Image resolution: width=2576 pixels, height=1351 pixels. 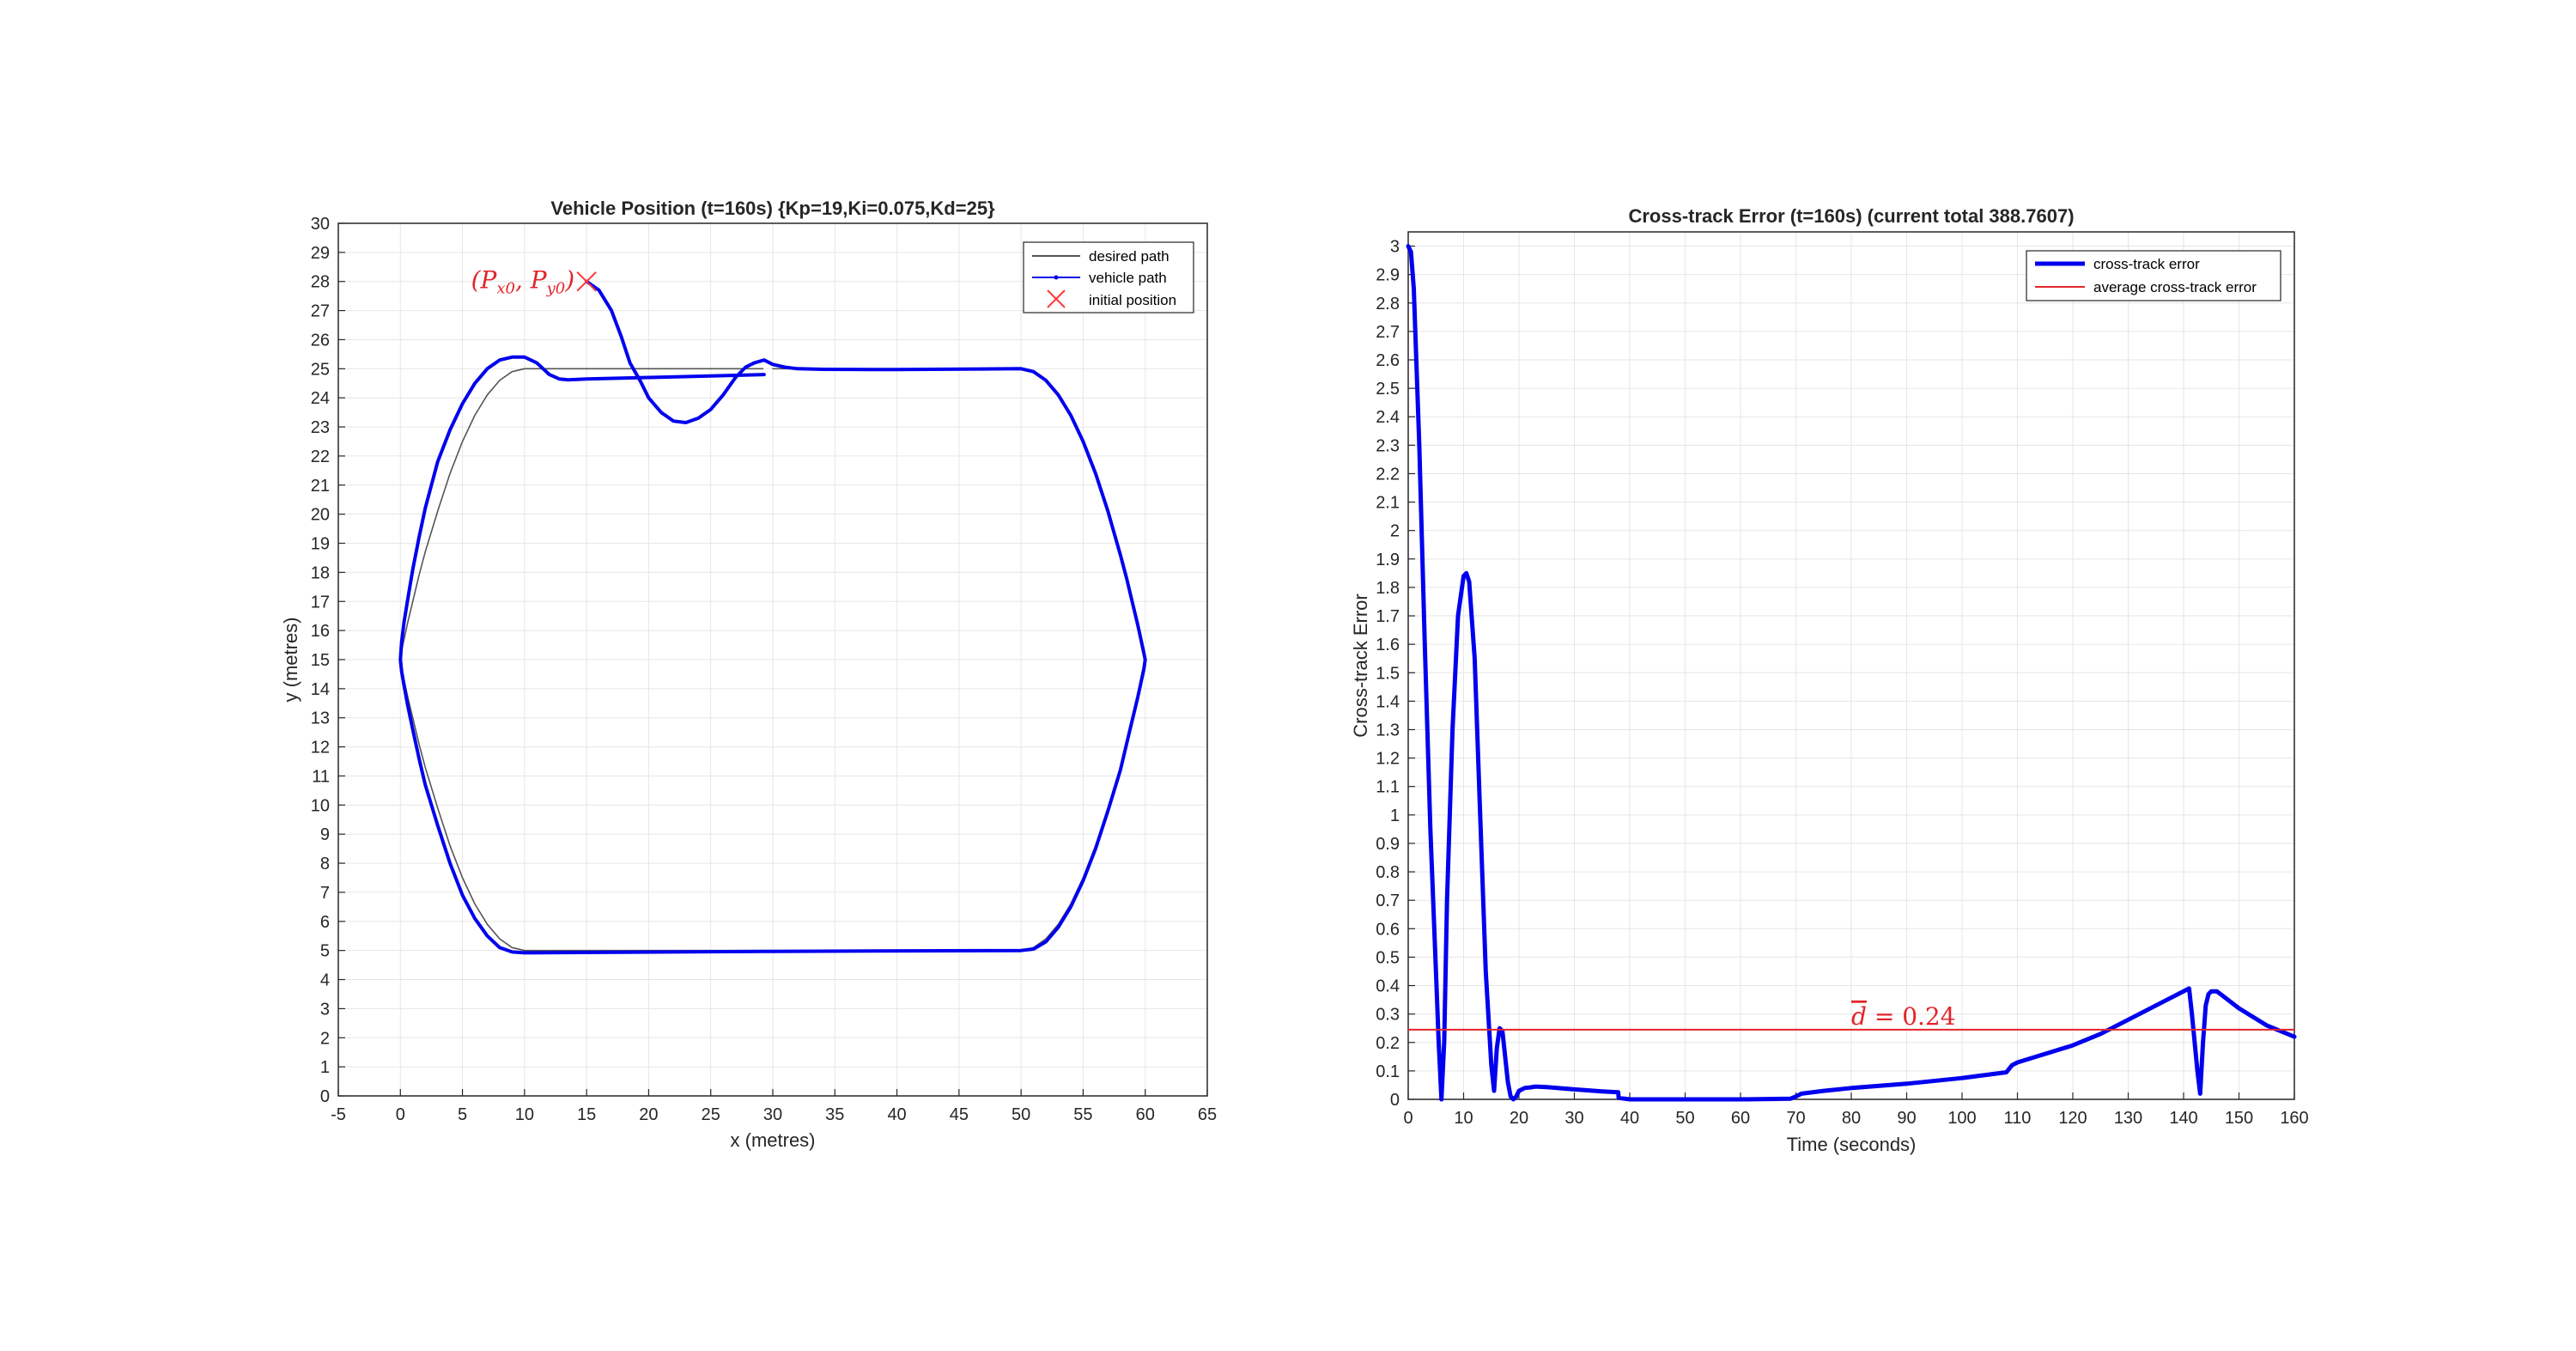 I want to click on y-tick-label: 0.2, so click(x=1388, y=1043).